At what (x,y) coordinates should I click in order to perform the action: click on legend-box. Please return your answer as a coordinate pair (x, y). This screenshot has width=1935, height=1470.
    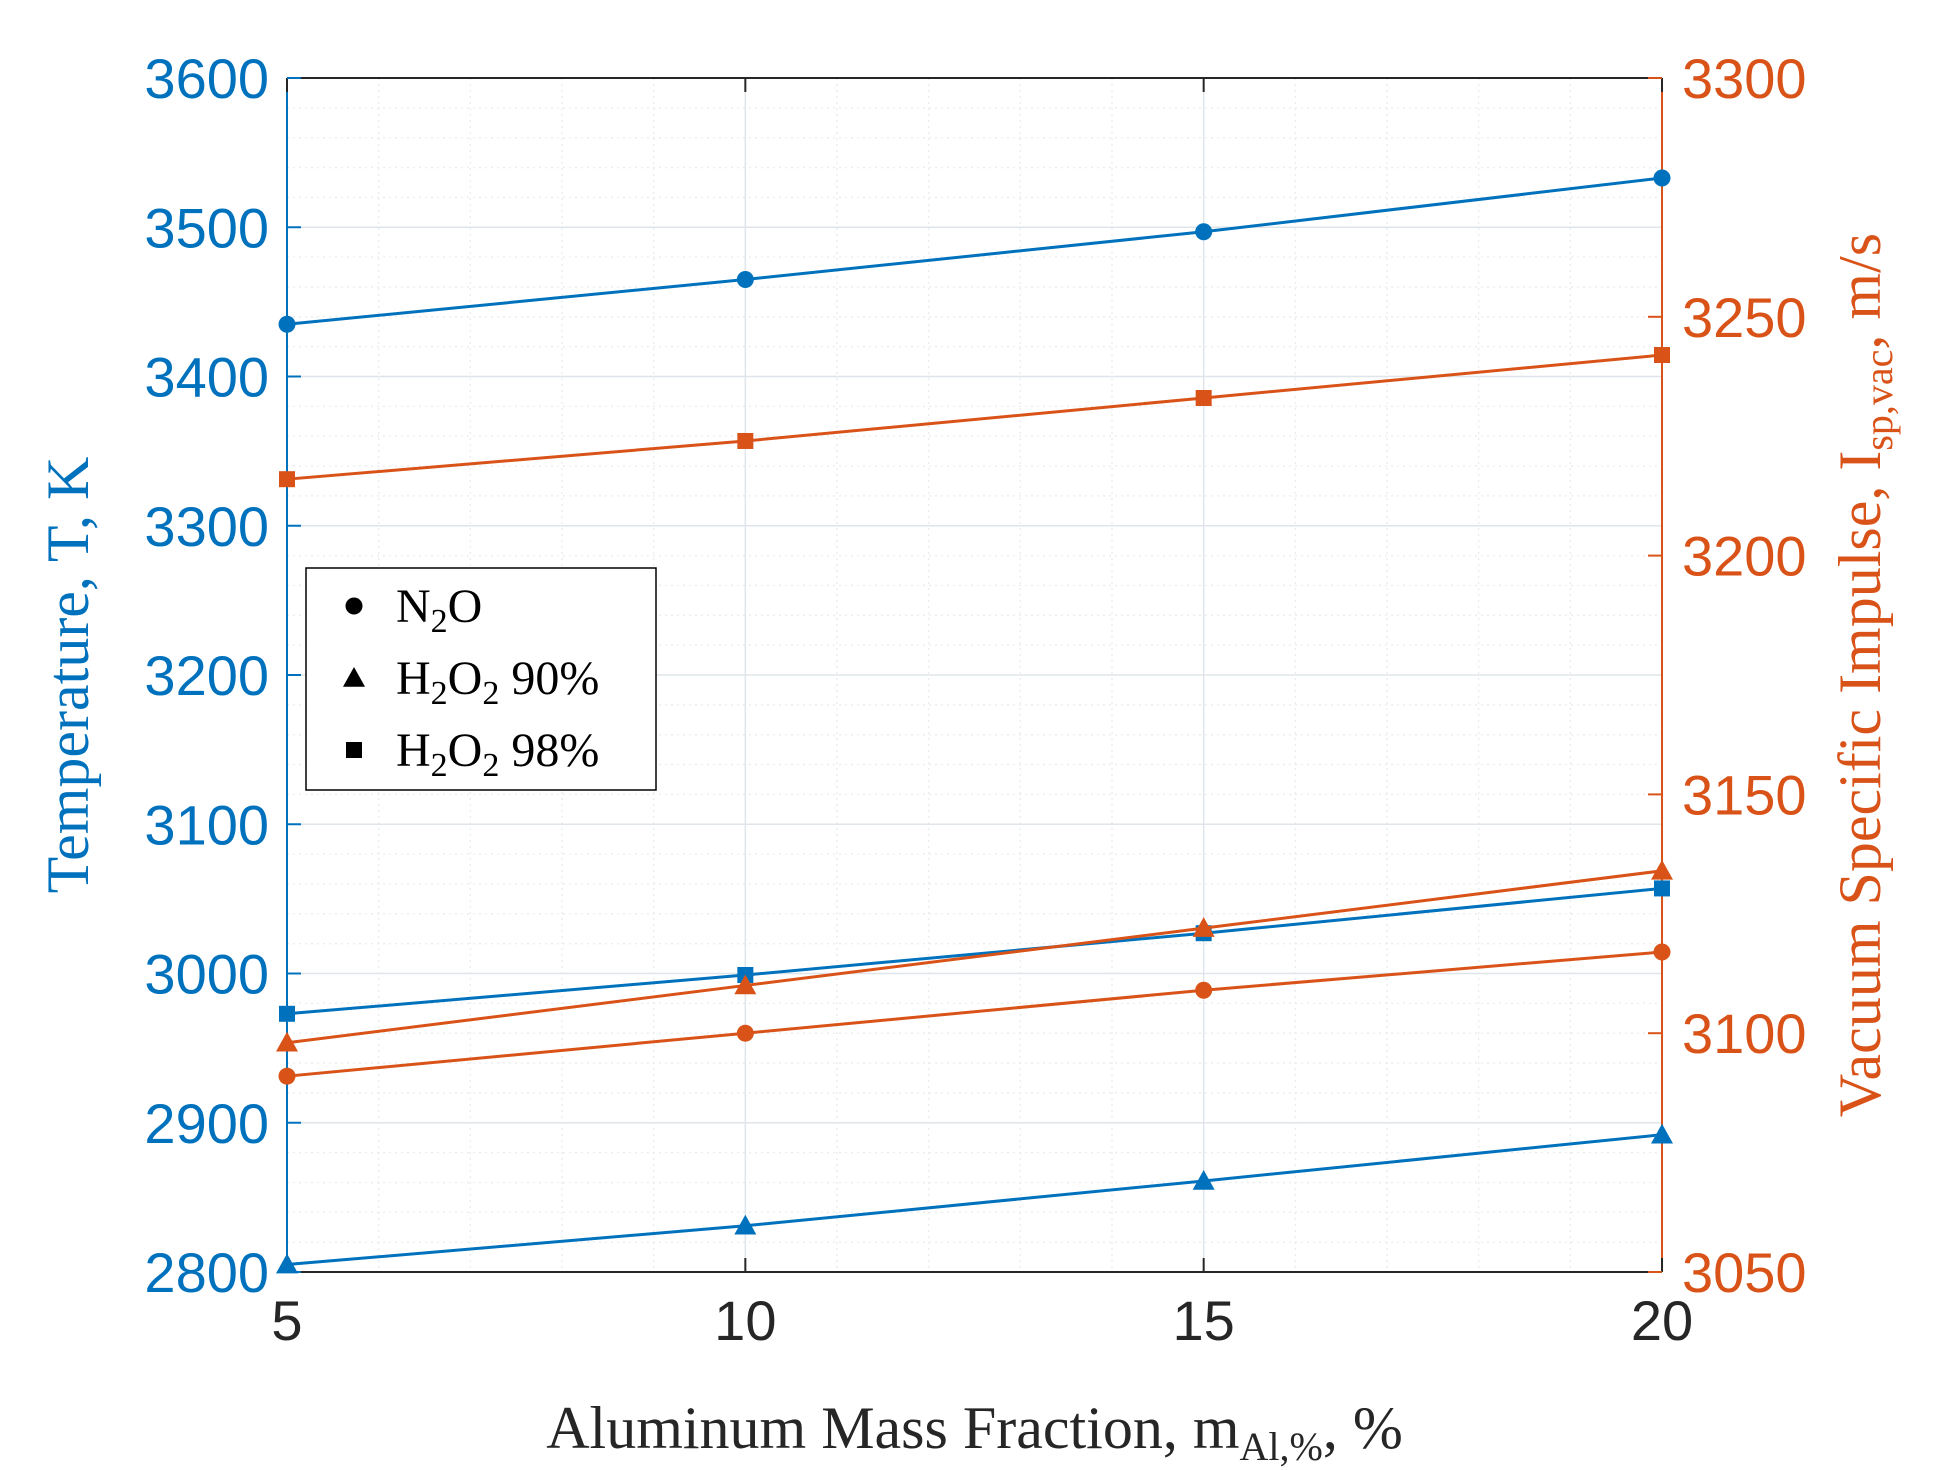
    Looking at the image, I should click on (481, 679).